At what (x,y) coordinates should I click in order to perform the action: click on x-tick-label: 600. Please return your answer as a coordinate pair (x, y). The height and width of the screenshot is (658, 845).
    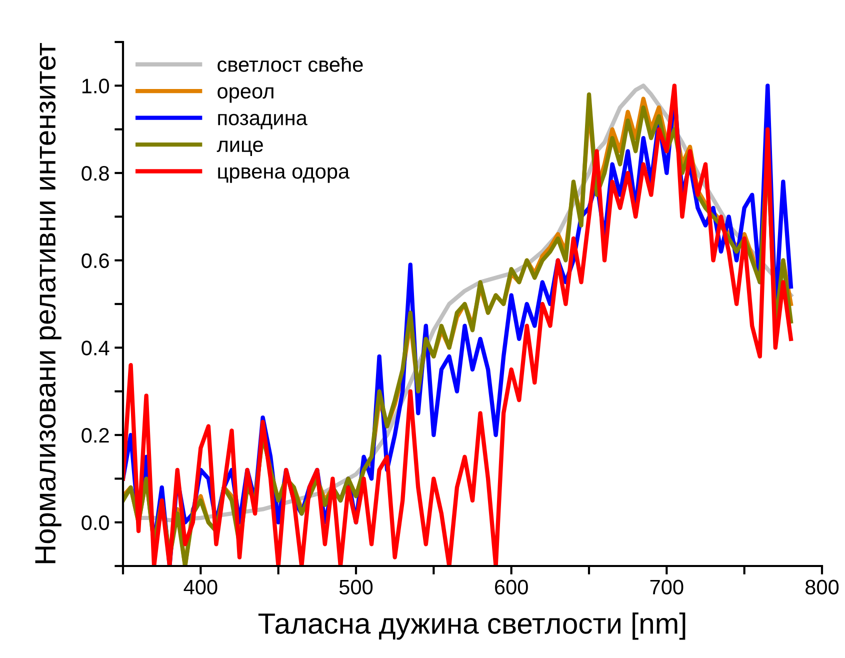
    Looking at the image, I should click on (511, 587).